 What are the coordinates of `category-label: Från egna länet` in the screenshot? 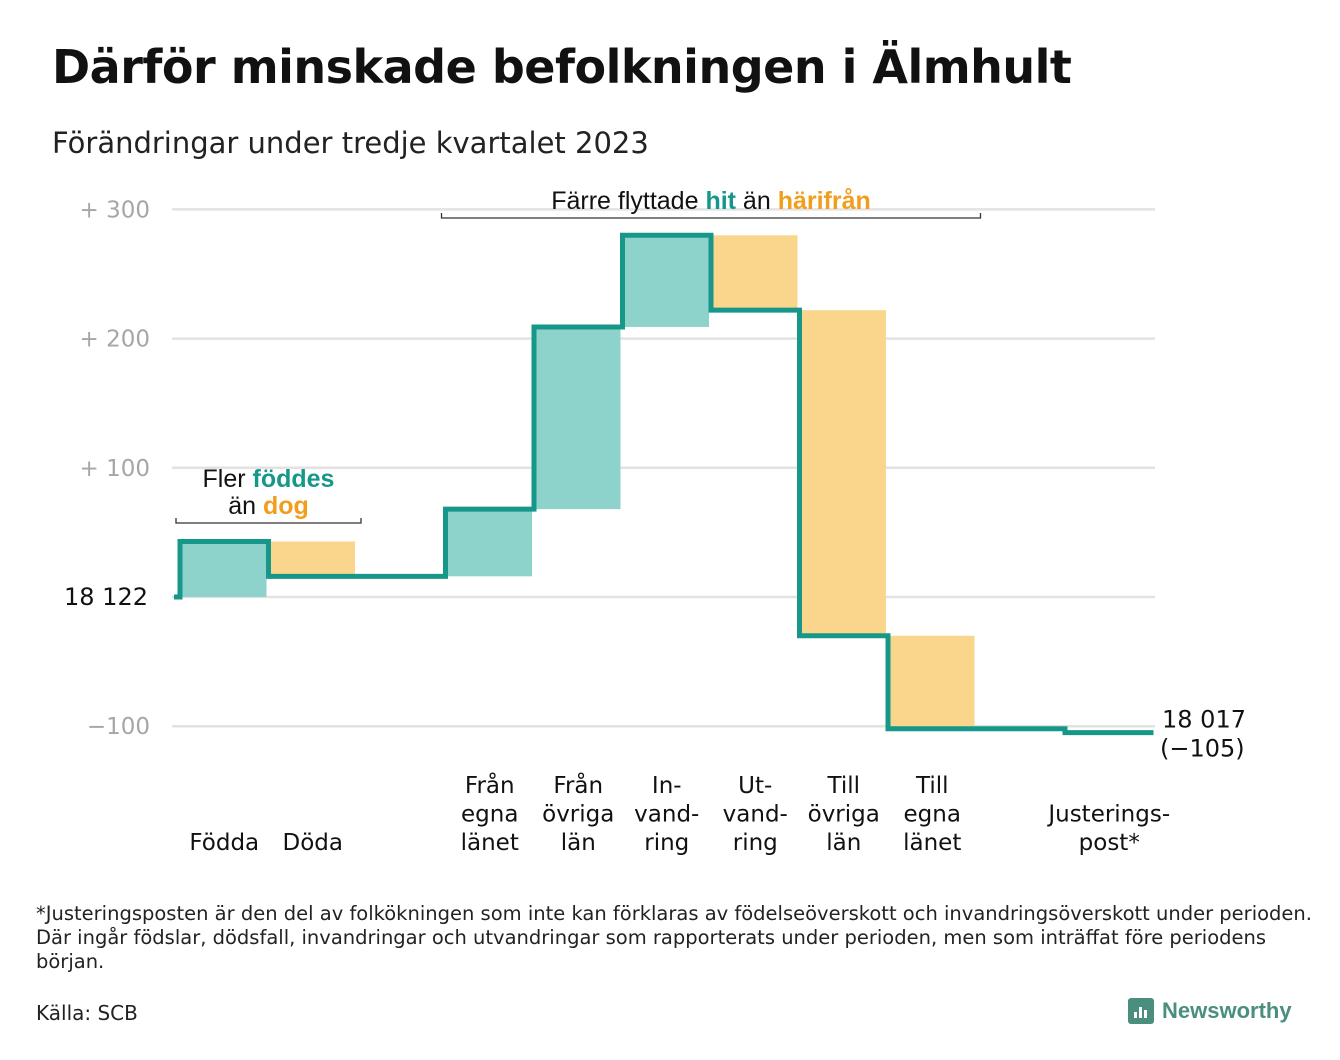 It's located at (490, 813).